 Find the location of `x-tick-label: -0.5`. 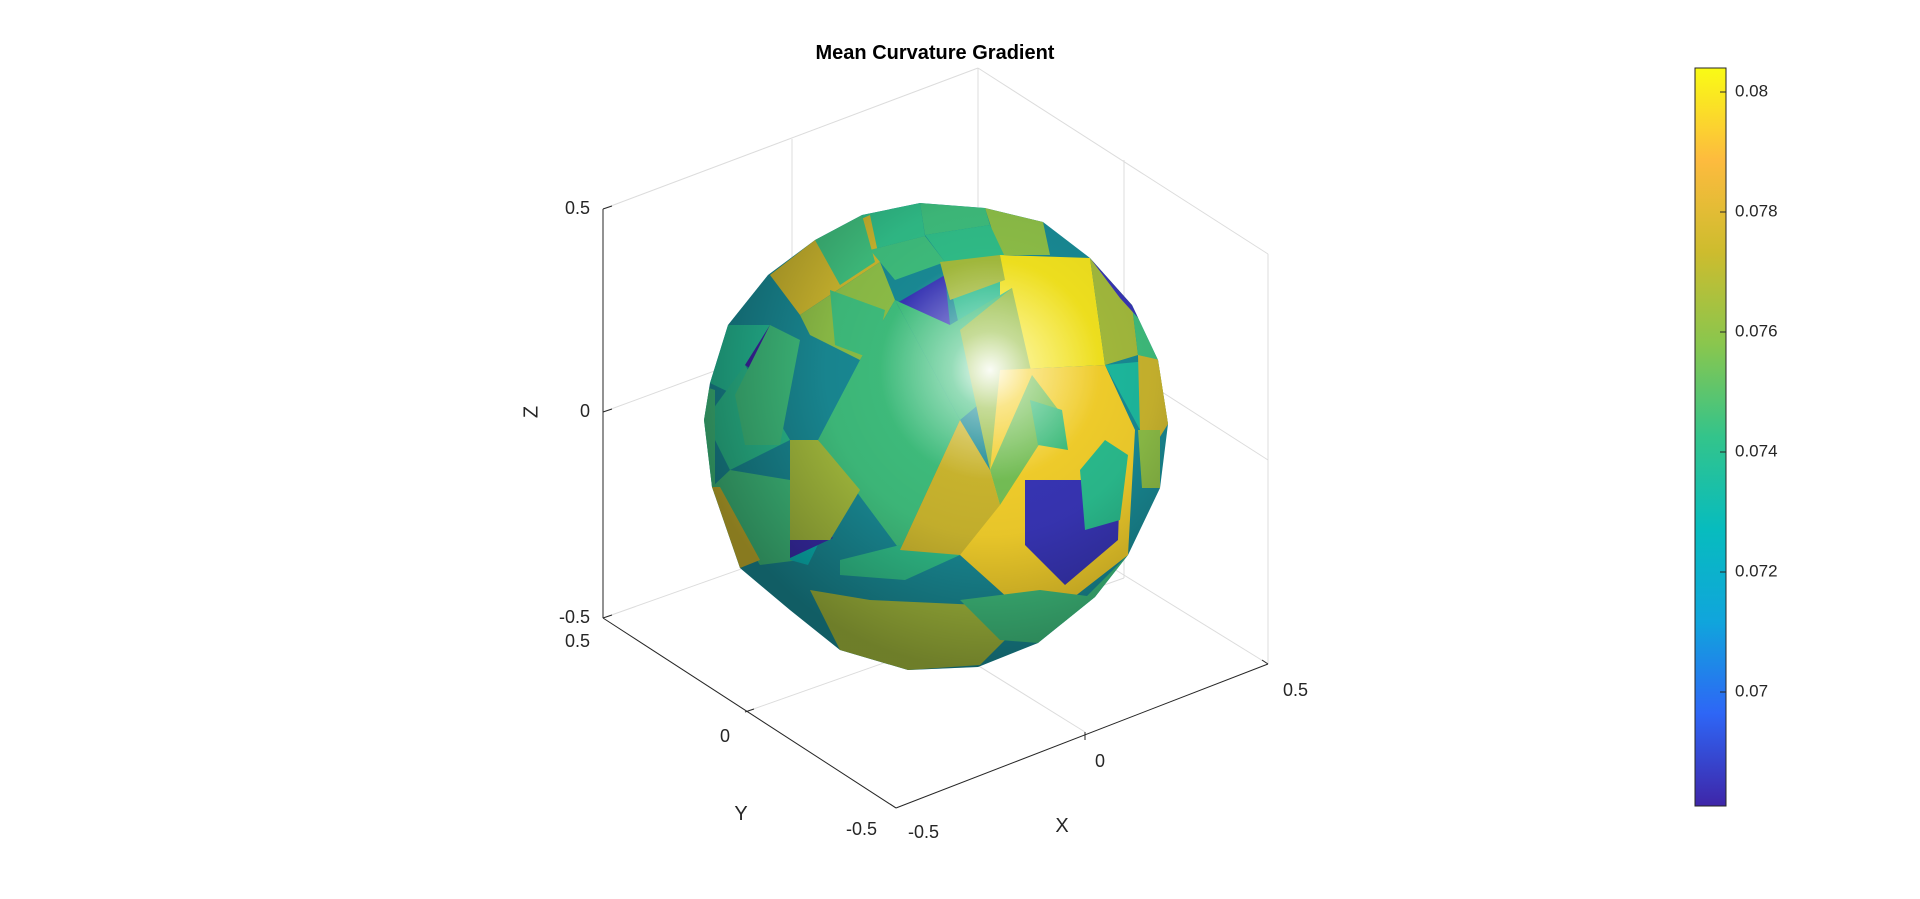

x-tick-label: -0.5 is located at coordinates (923, 832).